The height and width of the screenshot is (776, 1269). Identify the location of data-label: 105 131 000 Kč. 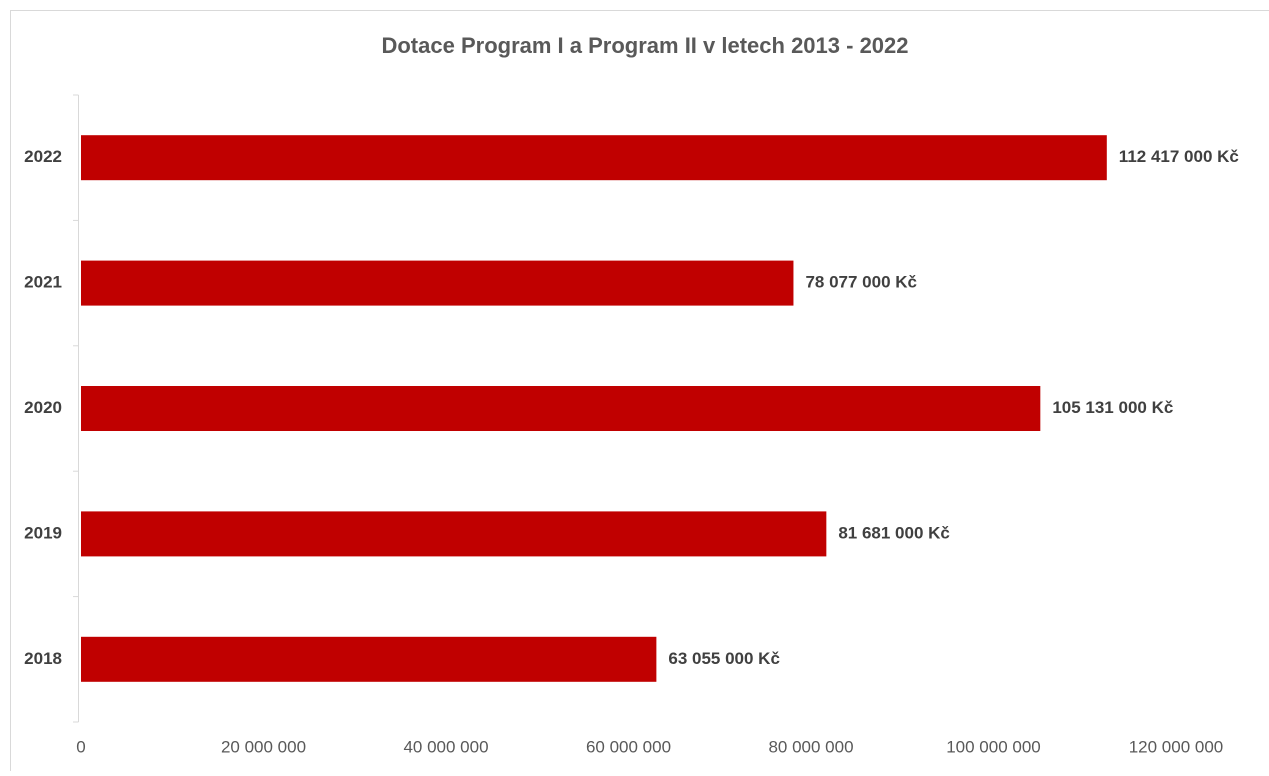
(1112, 407).